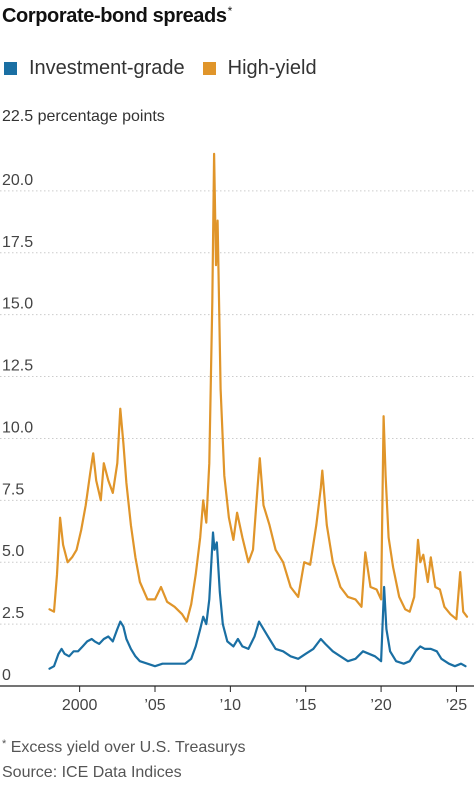 The width and height of the screenshot is (474, 790). Describe the element at coordinates (272, 68) in the screenshot. I see `legend-label-high-yield: High-yield` at that location.